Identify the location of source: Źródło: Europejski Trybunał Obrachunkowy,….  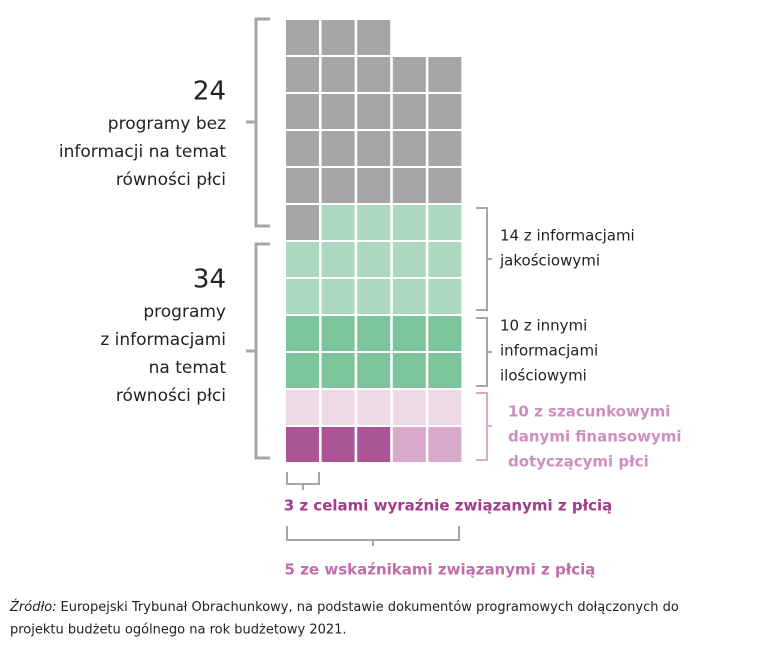
(344, 607).